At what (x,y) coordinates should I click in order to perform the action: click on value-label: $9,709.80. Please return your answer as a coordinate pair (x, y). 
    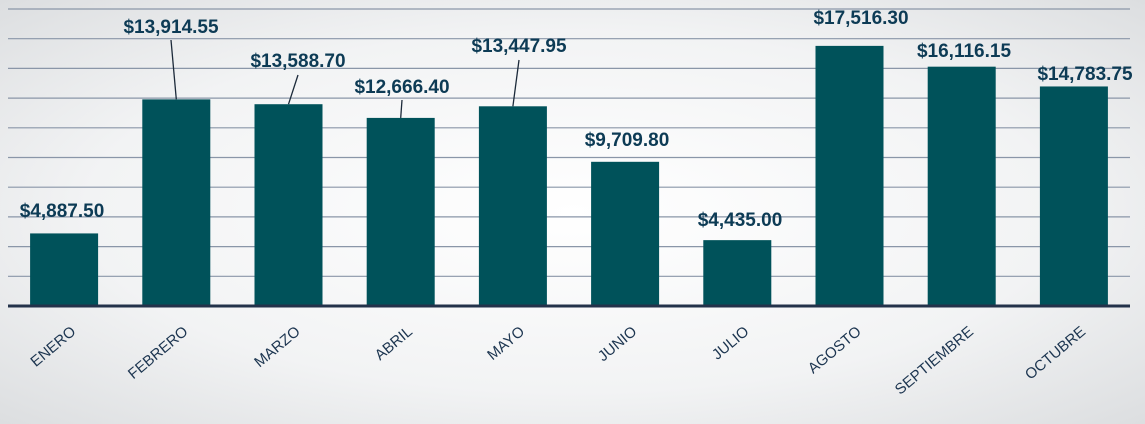
    Looking at the image, I should click on (627, 140).